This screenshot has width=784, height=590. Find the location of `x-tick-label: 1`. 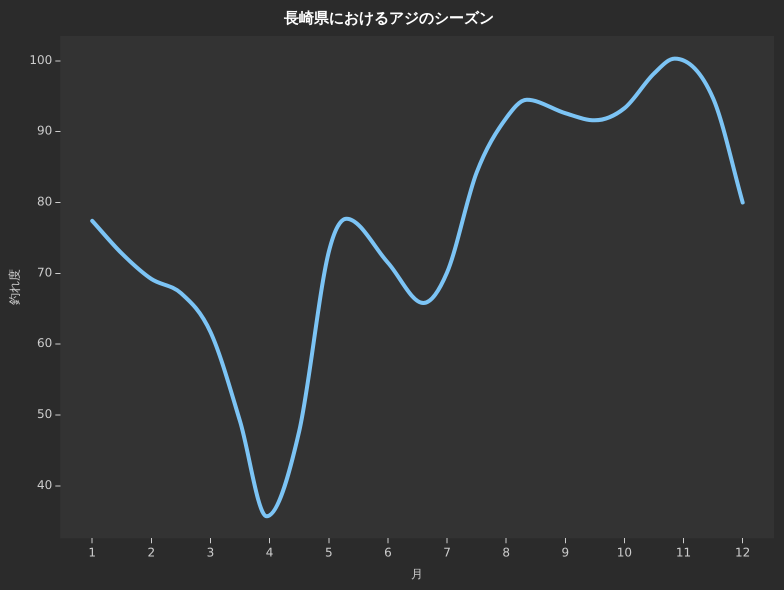

x-tick-label: 1 is located at coordinates (92, 553).